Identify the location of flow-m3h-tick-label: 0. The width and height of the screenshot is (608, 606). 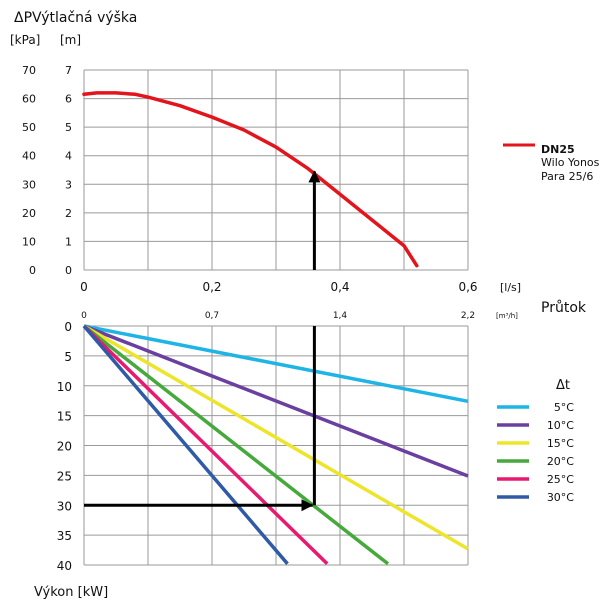
(84, 316).